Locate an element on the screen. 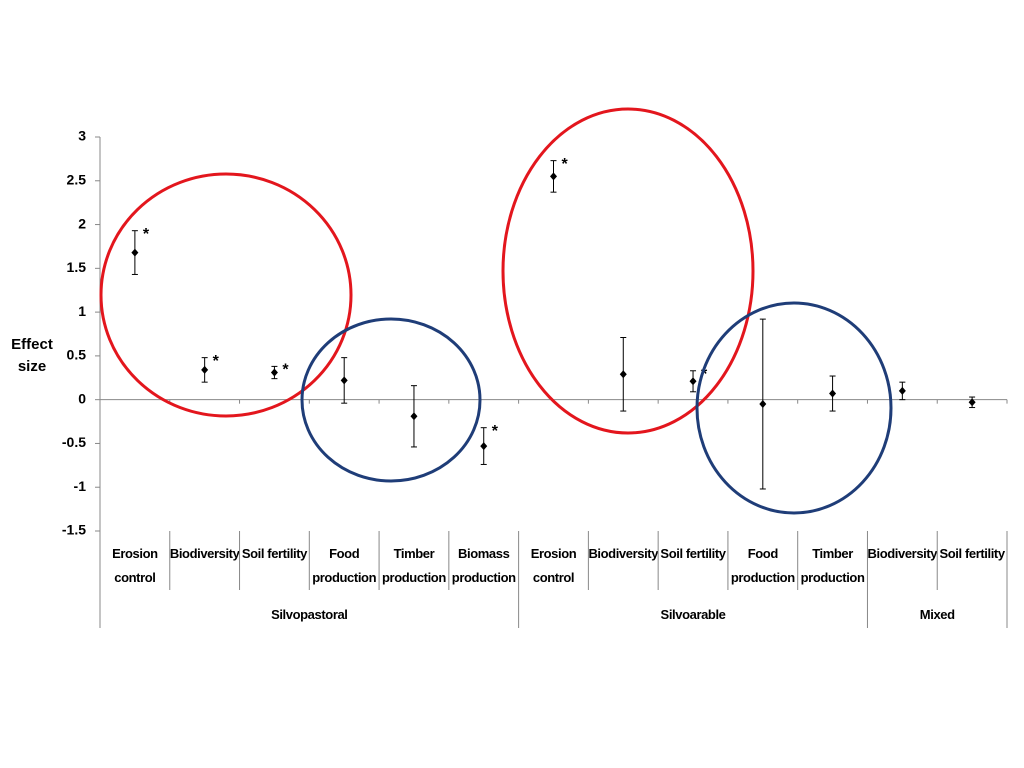 The image size is (1024, 768). group-label-box: Mixed is located at coordinates (937, 614).